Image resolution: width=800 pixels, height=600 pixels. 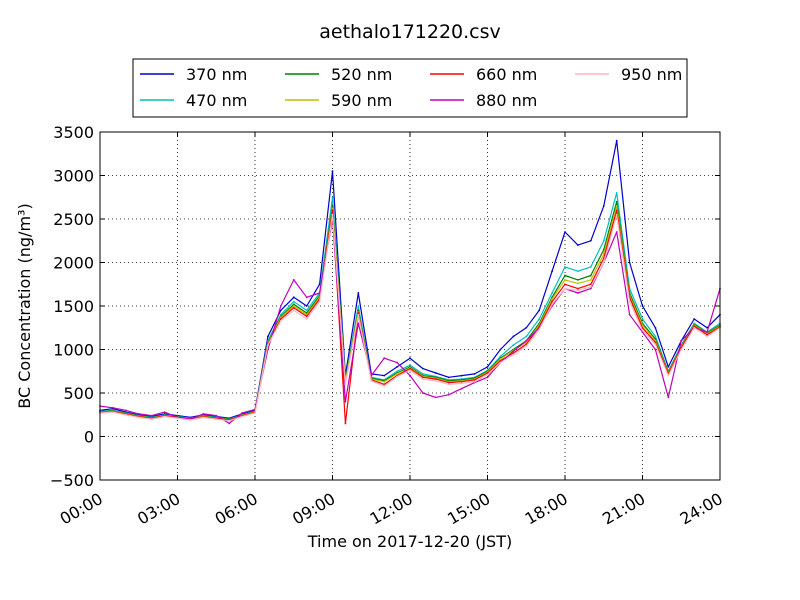 I want to click on y-tick-label: 2000, so click(x=73, y=263).